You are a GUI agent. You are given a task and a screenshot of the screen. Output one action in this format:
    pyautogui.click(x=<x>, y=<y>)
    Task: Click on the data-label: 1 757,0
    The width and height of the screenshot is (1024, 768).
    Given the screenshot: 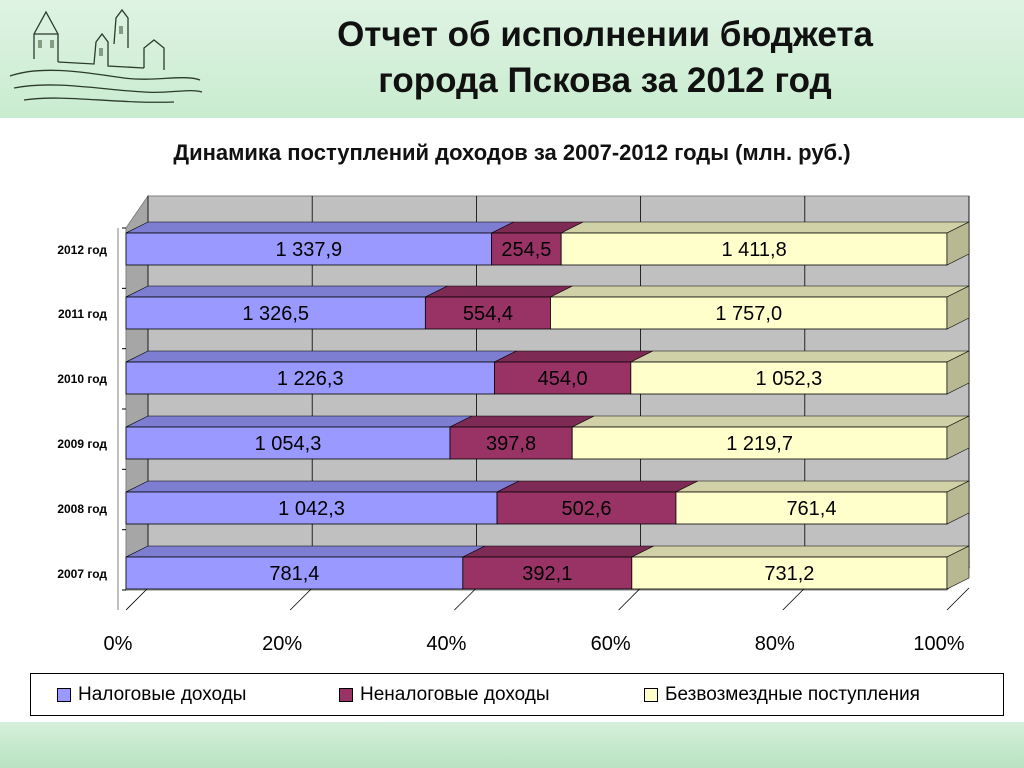 What is the action you would take?
    pyautogui.click(x=748, y=314)
    